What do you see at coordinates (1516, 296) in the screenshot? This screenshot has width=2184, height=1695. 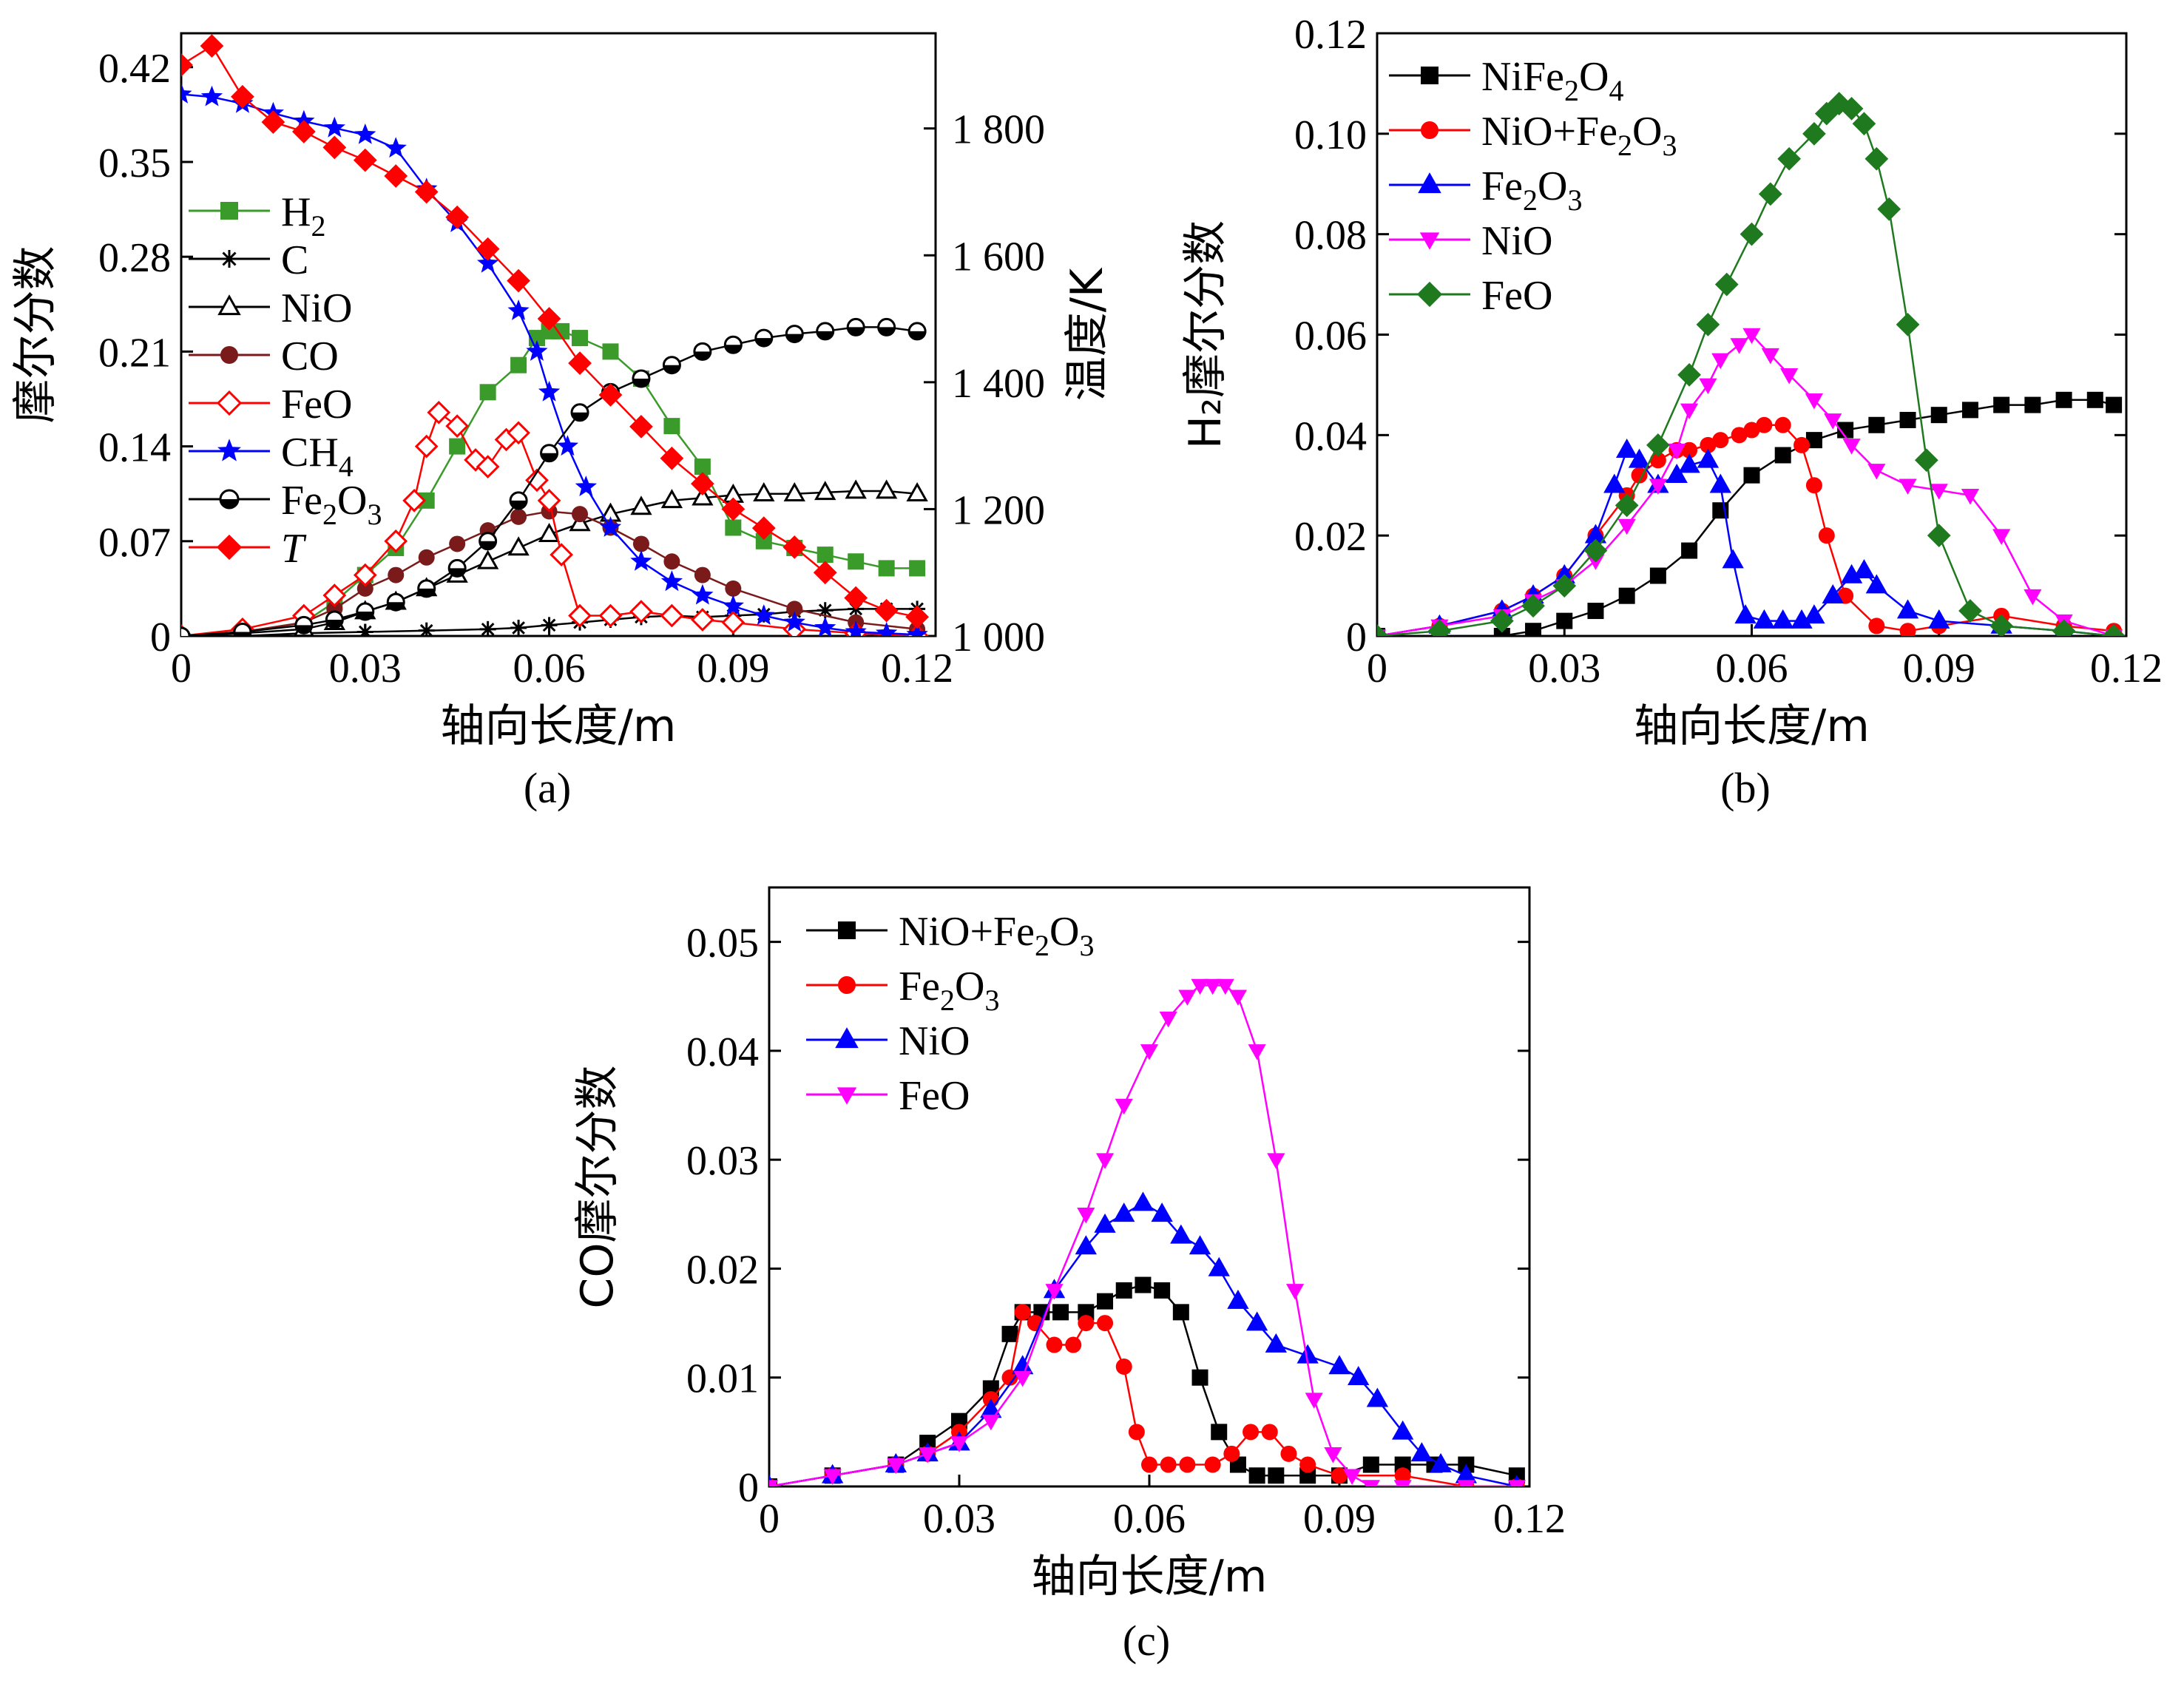 I see `legend-text-part: FeO` at bounding box center [1516, 296].